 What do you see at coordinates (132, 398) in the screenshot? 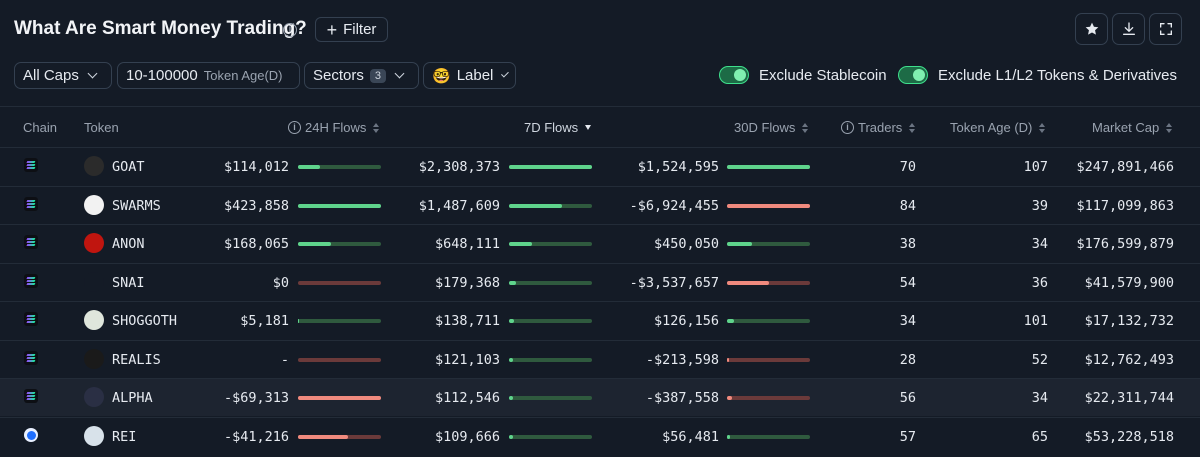
I see `token-name: ALPHA` at bounding box center [132, 398].